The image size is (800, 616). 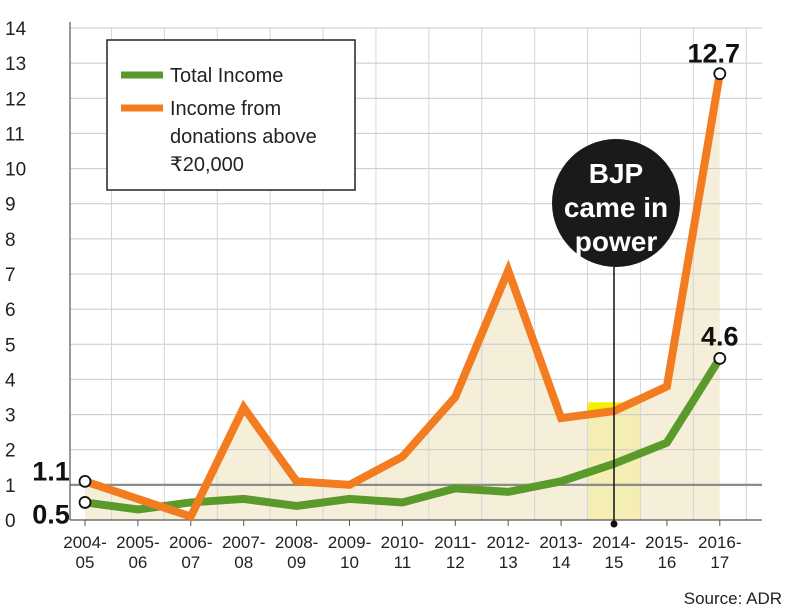 I want to click on y-tick-label: 8, so click(x=10, y=240).